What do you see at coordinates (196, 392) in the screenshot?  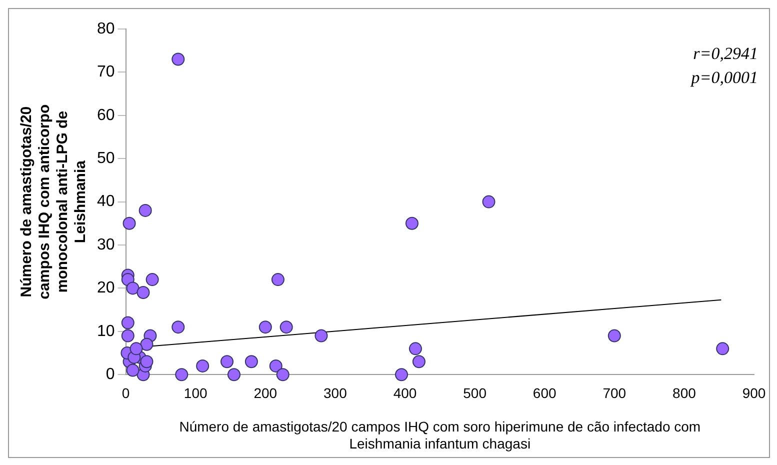 I see `x-tick-label: 100` at bounding box center [196, 392].